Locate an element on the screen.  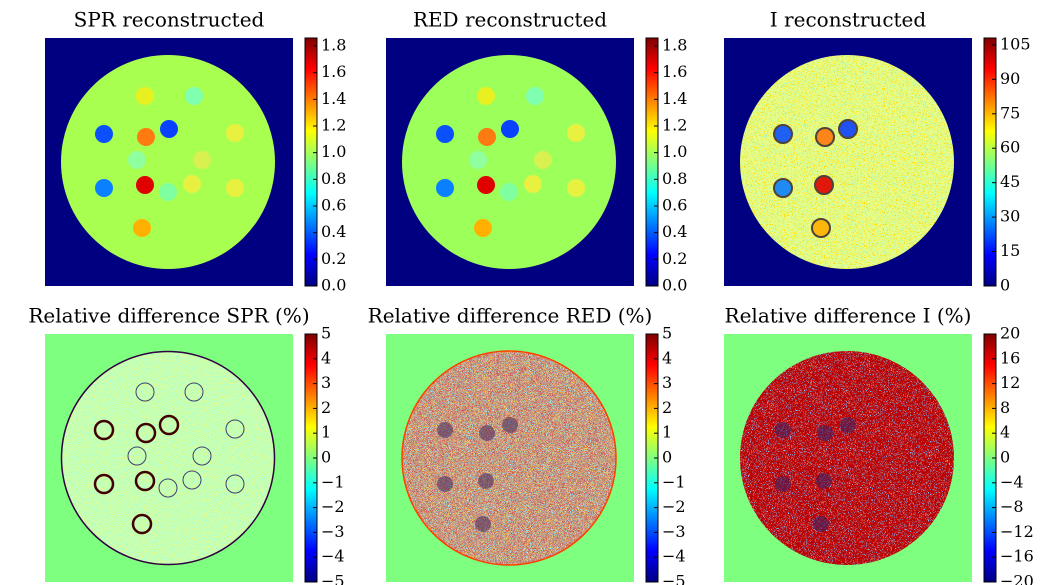
colorbar-tick-label: 60 is located at coordinates (1010, 147).